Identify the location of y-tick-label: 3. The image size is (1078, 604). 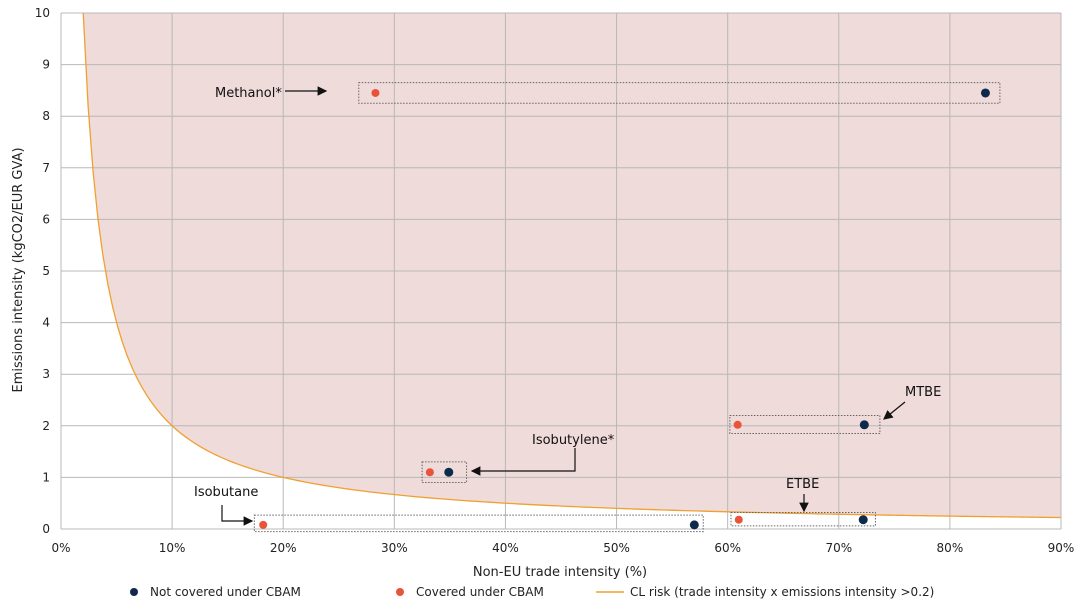
(46, 374).